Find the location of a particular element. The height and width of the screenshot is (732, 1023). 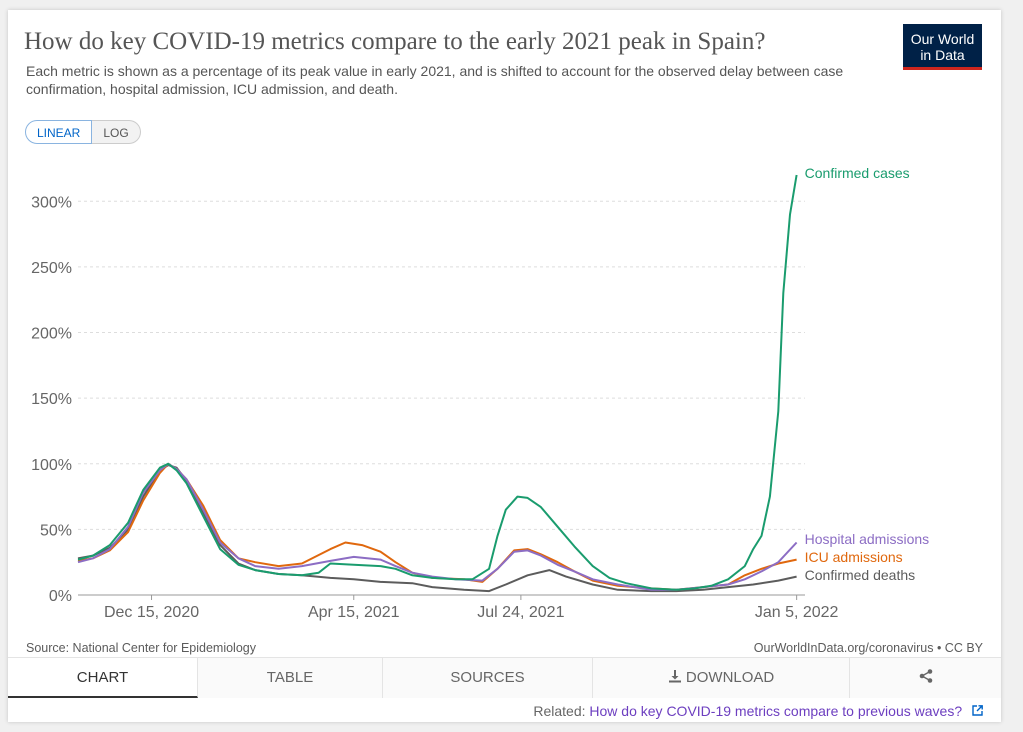

x-tick-label: Jan 5, 2022 is located at coordinates (797, 612).